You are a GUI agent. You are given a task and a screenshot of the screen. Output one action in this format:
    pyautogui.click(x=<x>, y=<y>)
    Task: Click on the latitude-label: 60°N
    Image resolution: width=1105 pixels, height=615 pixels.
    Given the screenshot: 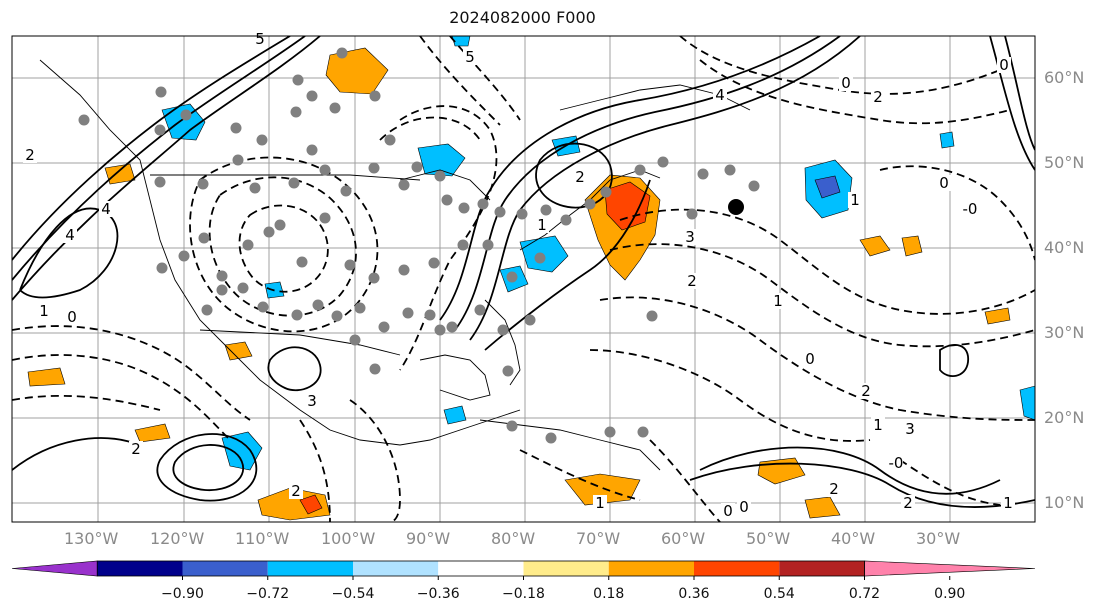 What is the action you would take?
    pyautogui.click(x=1064, y=77)
    